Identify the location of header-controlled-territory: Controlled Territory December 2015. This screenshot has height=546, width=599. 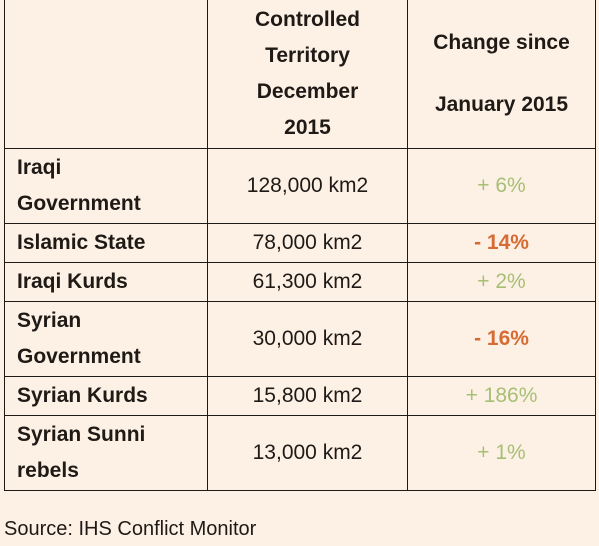
(307, 74).